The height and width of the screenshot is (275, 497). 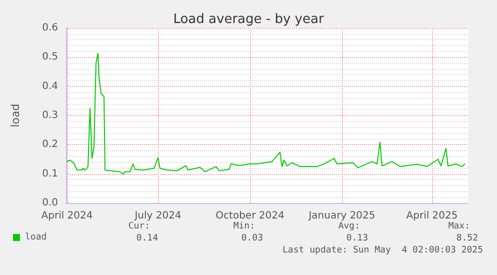 What do you see at coordinates (50, 57) in the screenshot?
I see `y-tick-label: 0.5` at bounding box center [50, 57].